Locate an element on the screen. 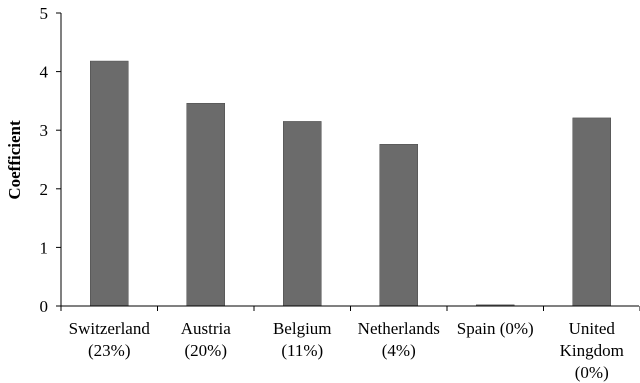  x-category-label: United Kingdom (0%) is located at coordinates (592, 350).